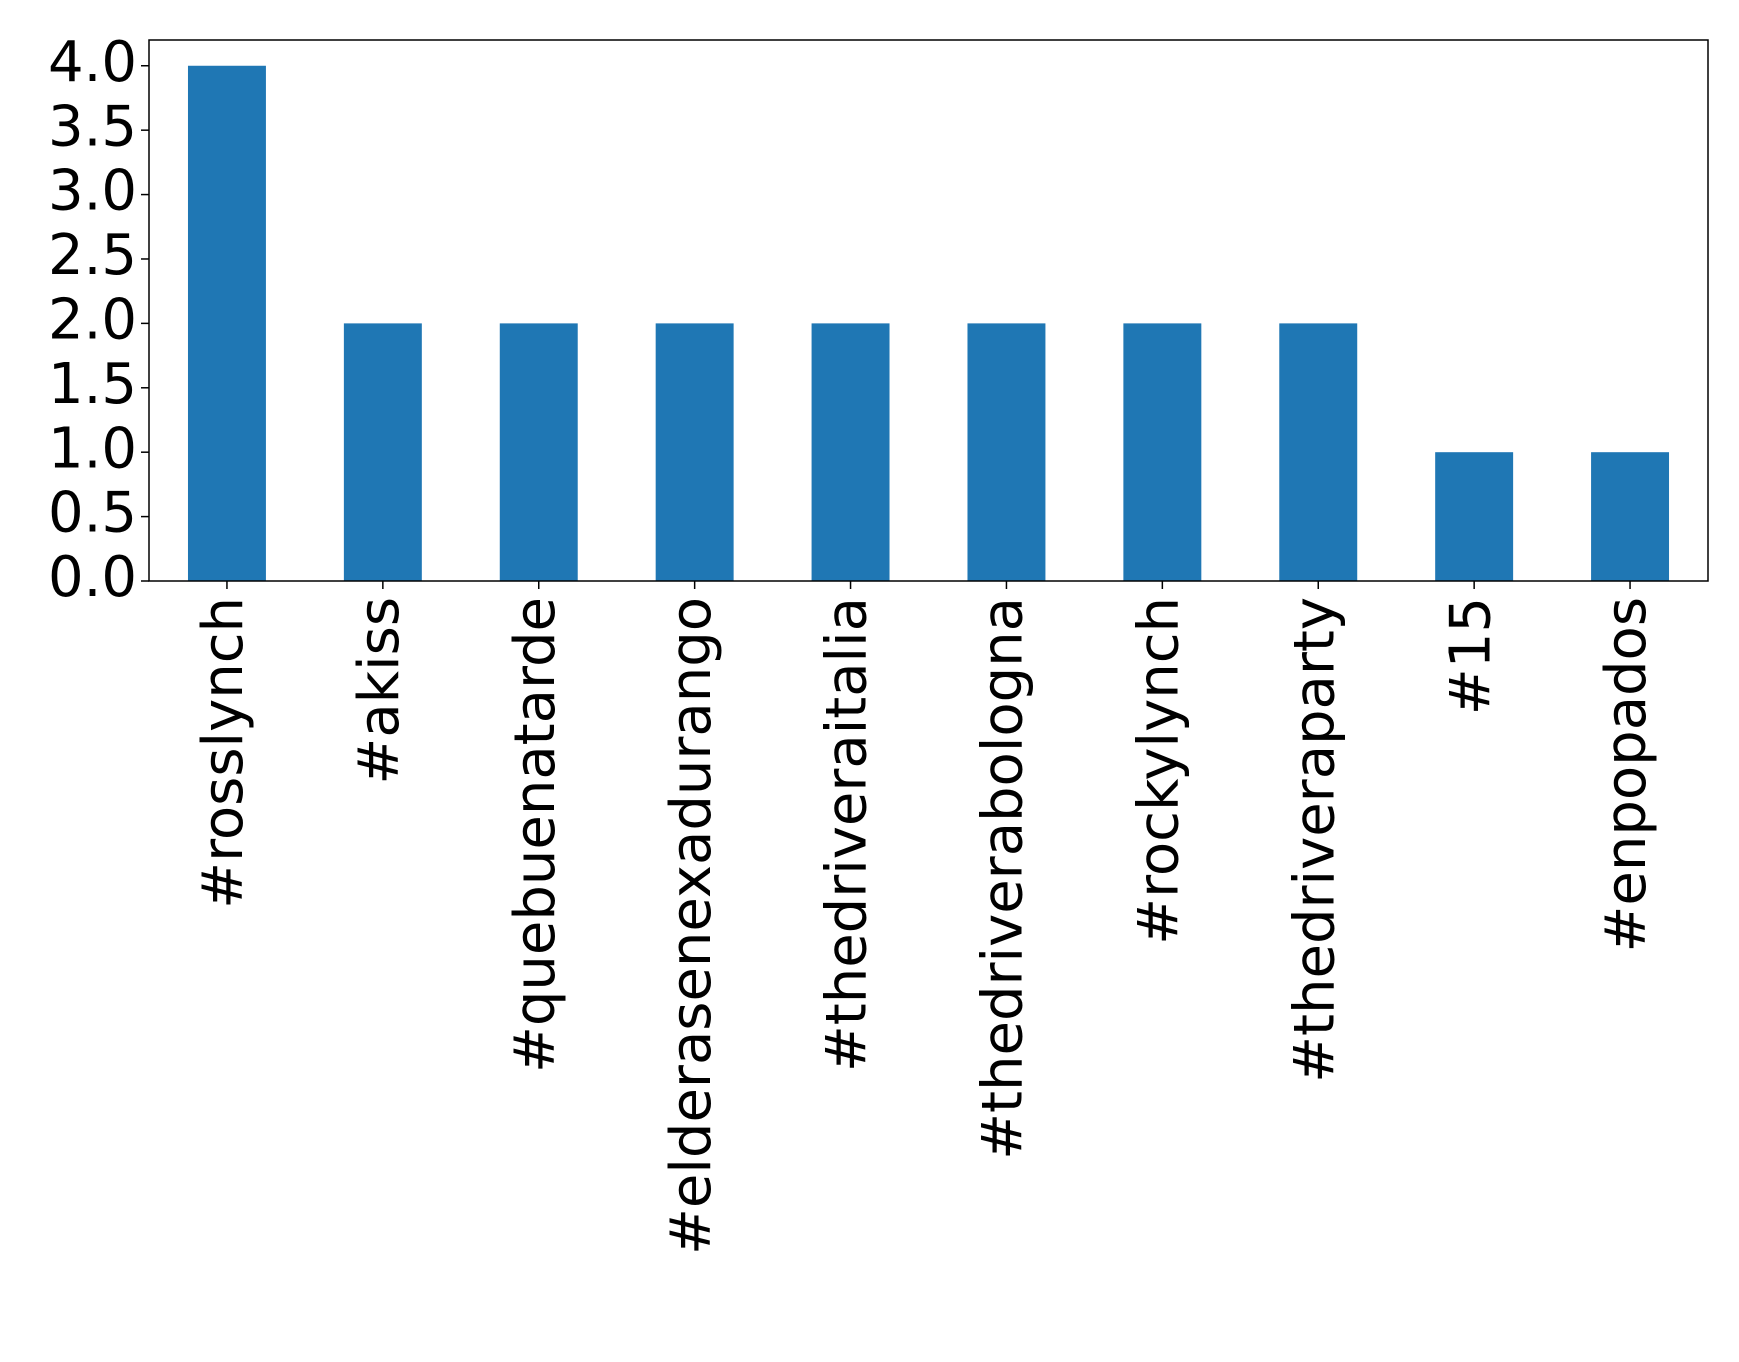  Describe the element at coordinates (223, 753) in the screenshot. I see `x-tick-label: #rosslynch` at that location.